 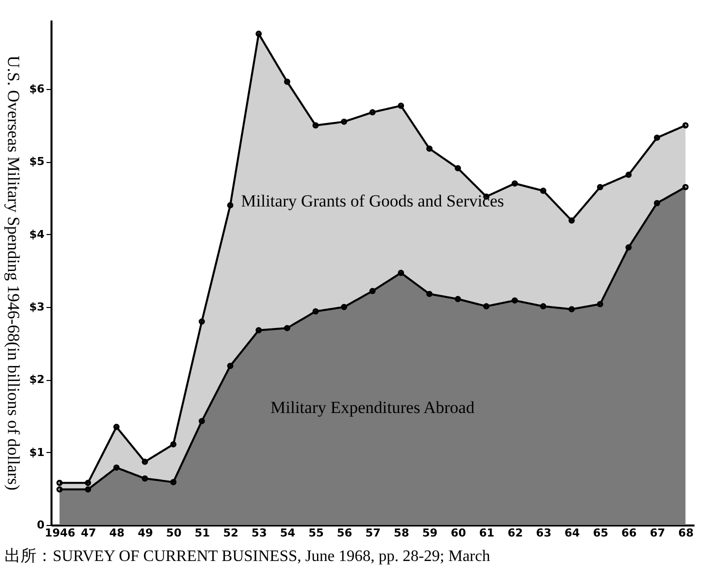 What do you see at coordinates (60, 533) in the screenshot?
I see `x-tick-label: 1946` at bounding box center [60, 533].